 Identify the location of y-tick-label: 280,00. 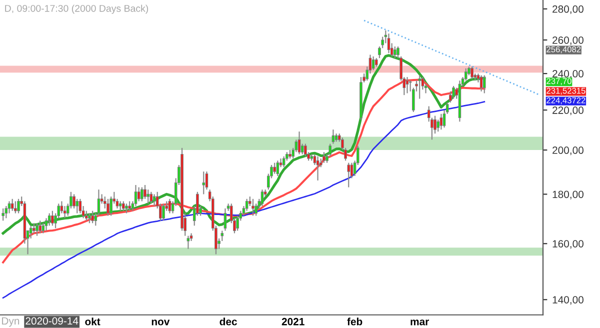
(568, 9).